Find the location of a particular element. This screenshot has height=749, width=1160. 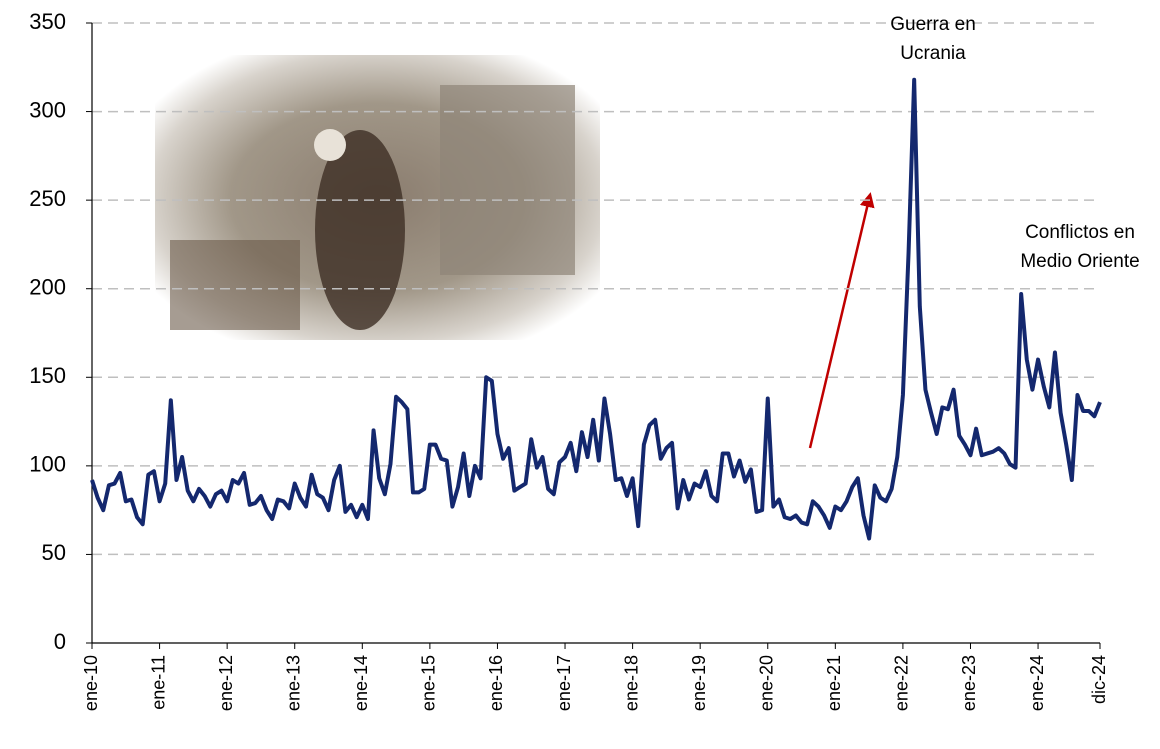

y-tick-label: 50 is located at coordinates (54, 552).